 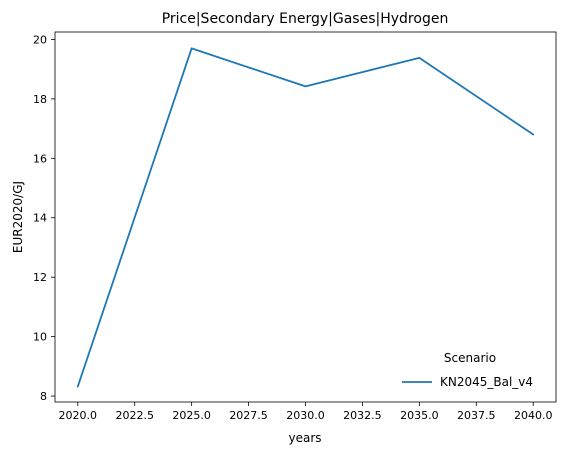 I want to click on y-tick-label: 8, so click(x=43, y=396).